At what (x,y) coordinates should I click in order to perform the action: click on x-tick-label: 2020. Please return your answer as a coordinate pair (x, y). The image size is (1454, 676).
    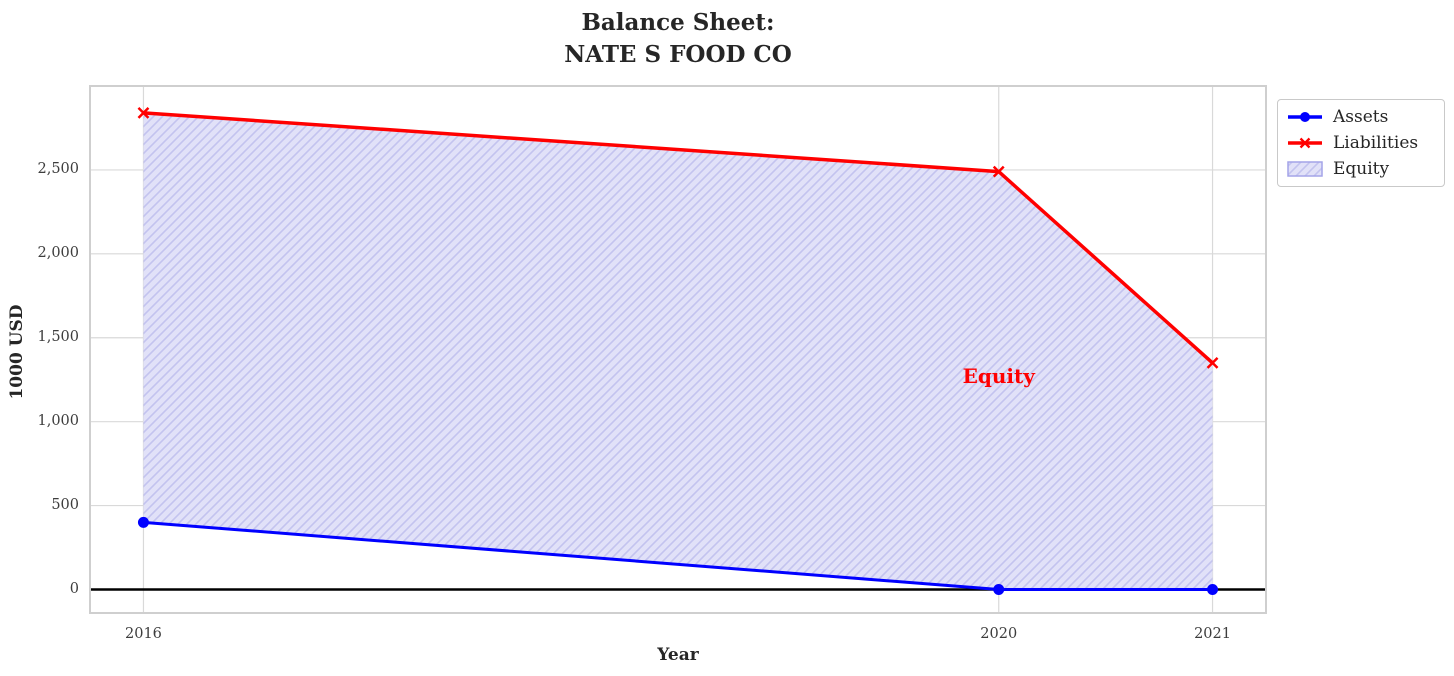
    Looking at the image, I should click on (999, 634).